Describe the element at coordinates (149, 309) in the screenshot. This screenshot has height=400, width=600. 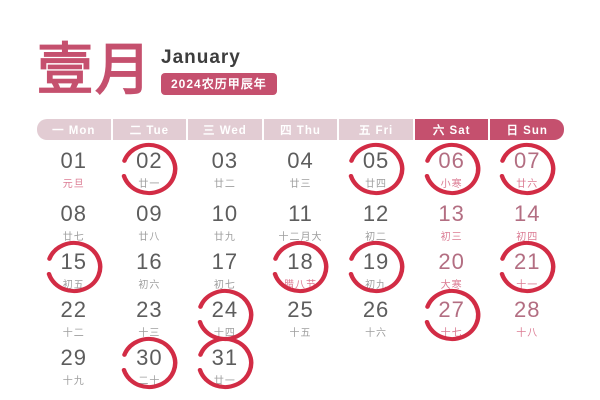
I see `day-number: 23` at that location.